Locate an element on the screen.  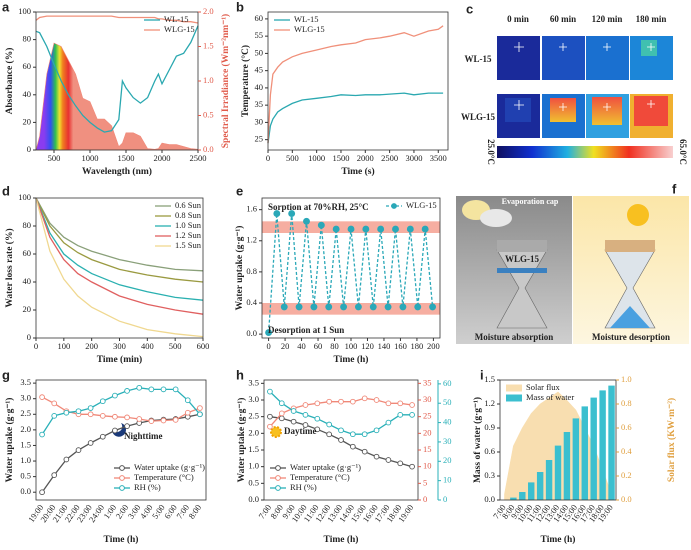
y-tick-label: 0.9 is located at coordinates (489, 427).